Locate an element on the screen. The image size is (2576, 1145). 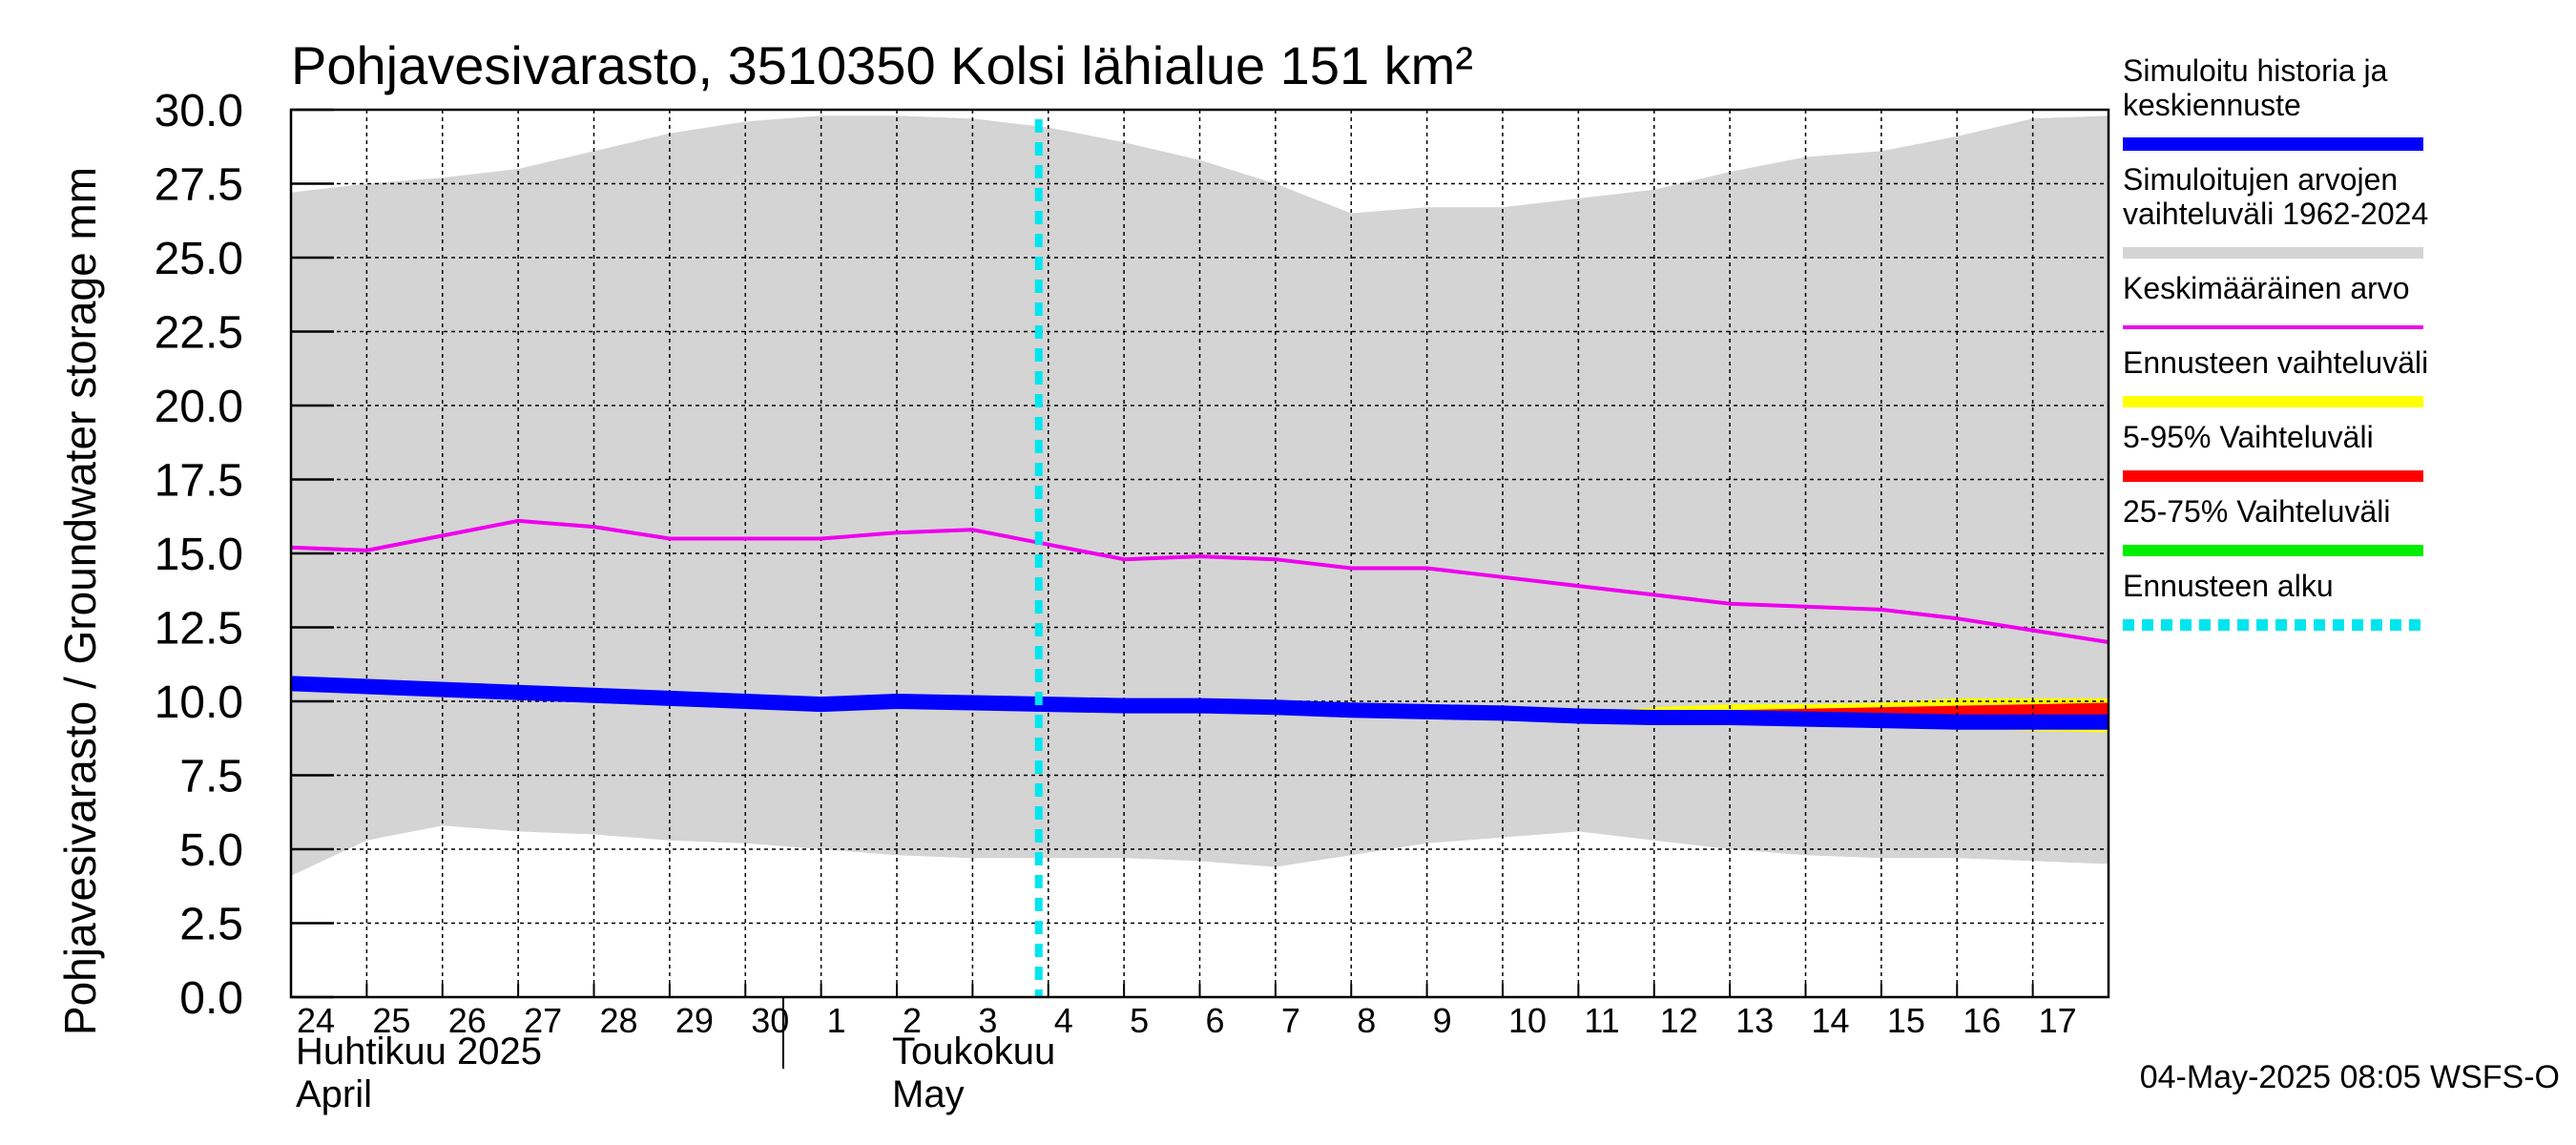
x-tick-label: 14 is located at coordinates (1831, 1021).